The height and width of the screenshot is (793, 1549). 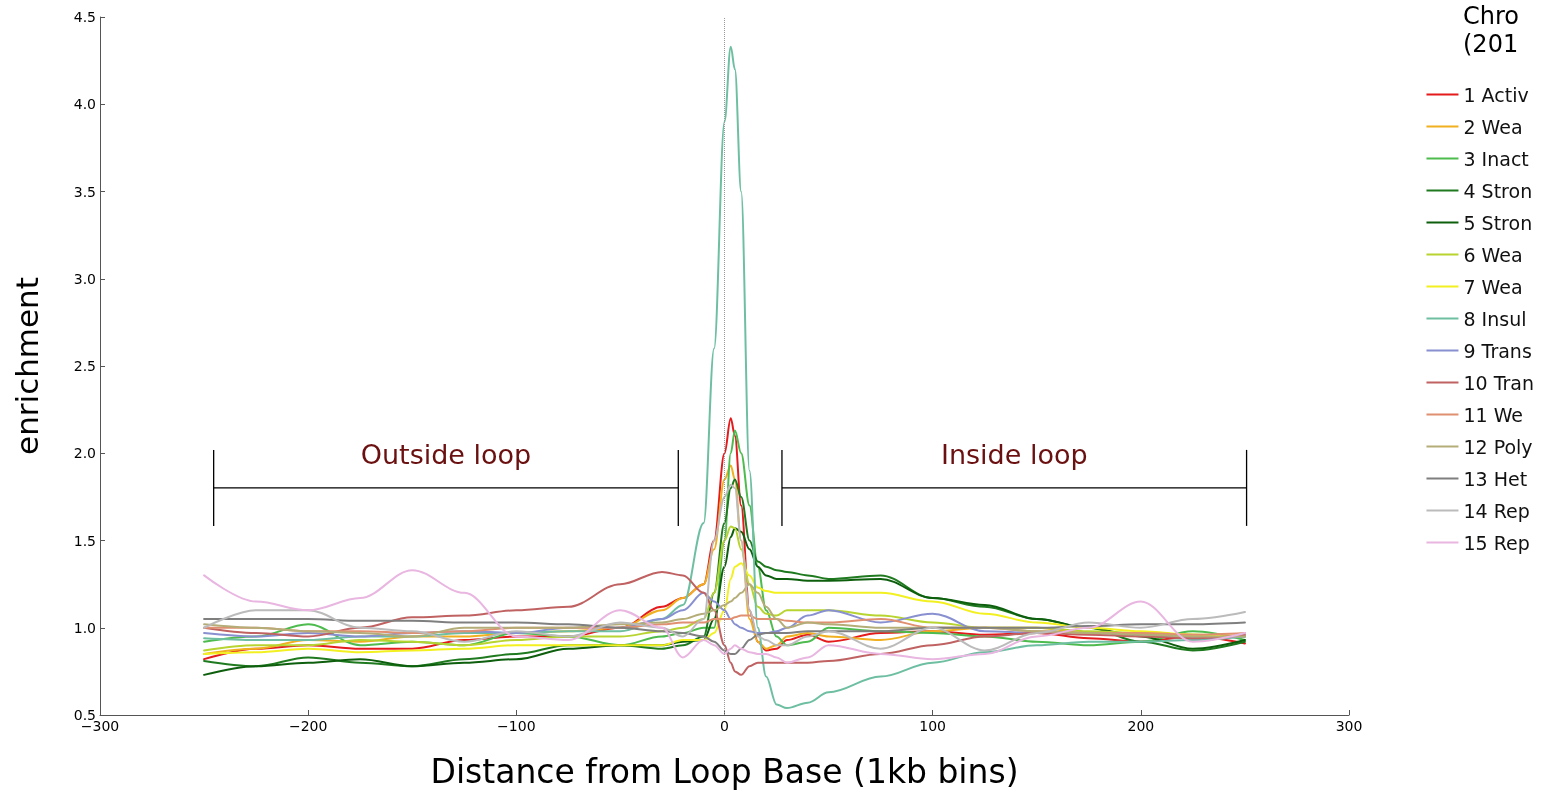 I want to click on legend-label: 4 Stron, so click(x=1498, y=190).